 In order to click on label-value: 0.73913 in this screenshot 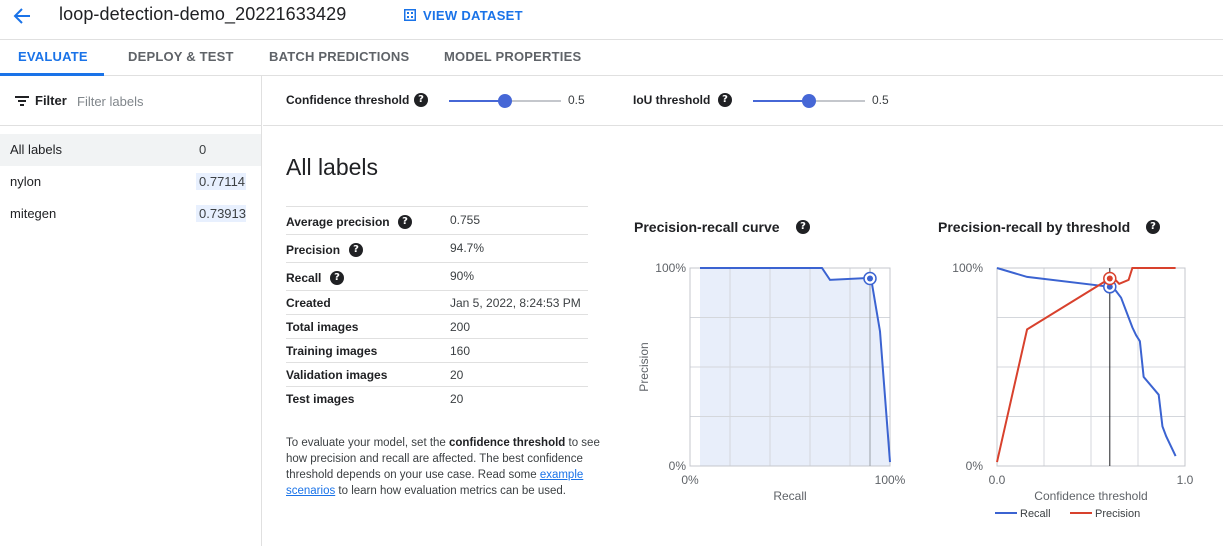, I will do `click(221, 213)`.